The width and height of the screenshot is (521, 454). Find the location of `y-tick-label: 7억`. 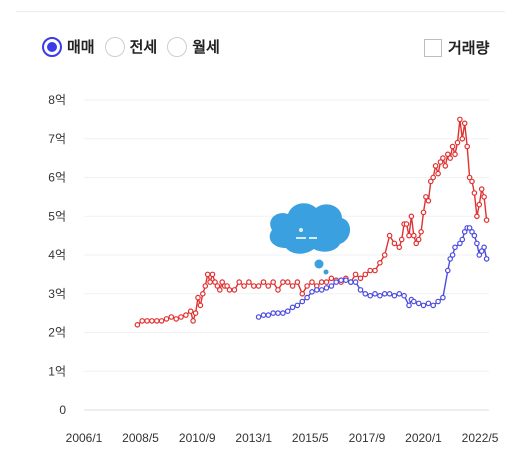

y-tick-label: 7억 is located at coordinates (57, 139).